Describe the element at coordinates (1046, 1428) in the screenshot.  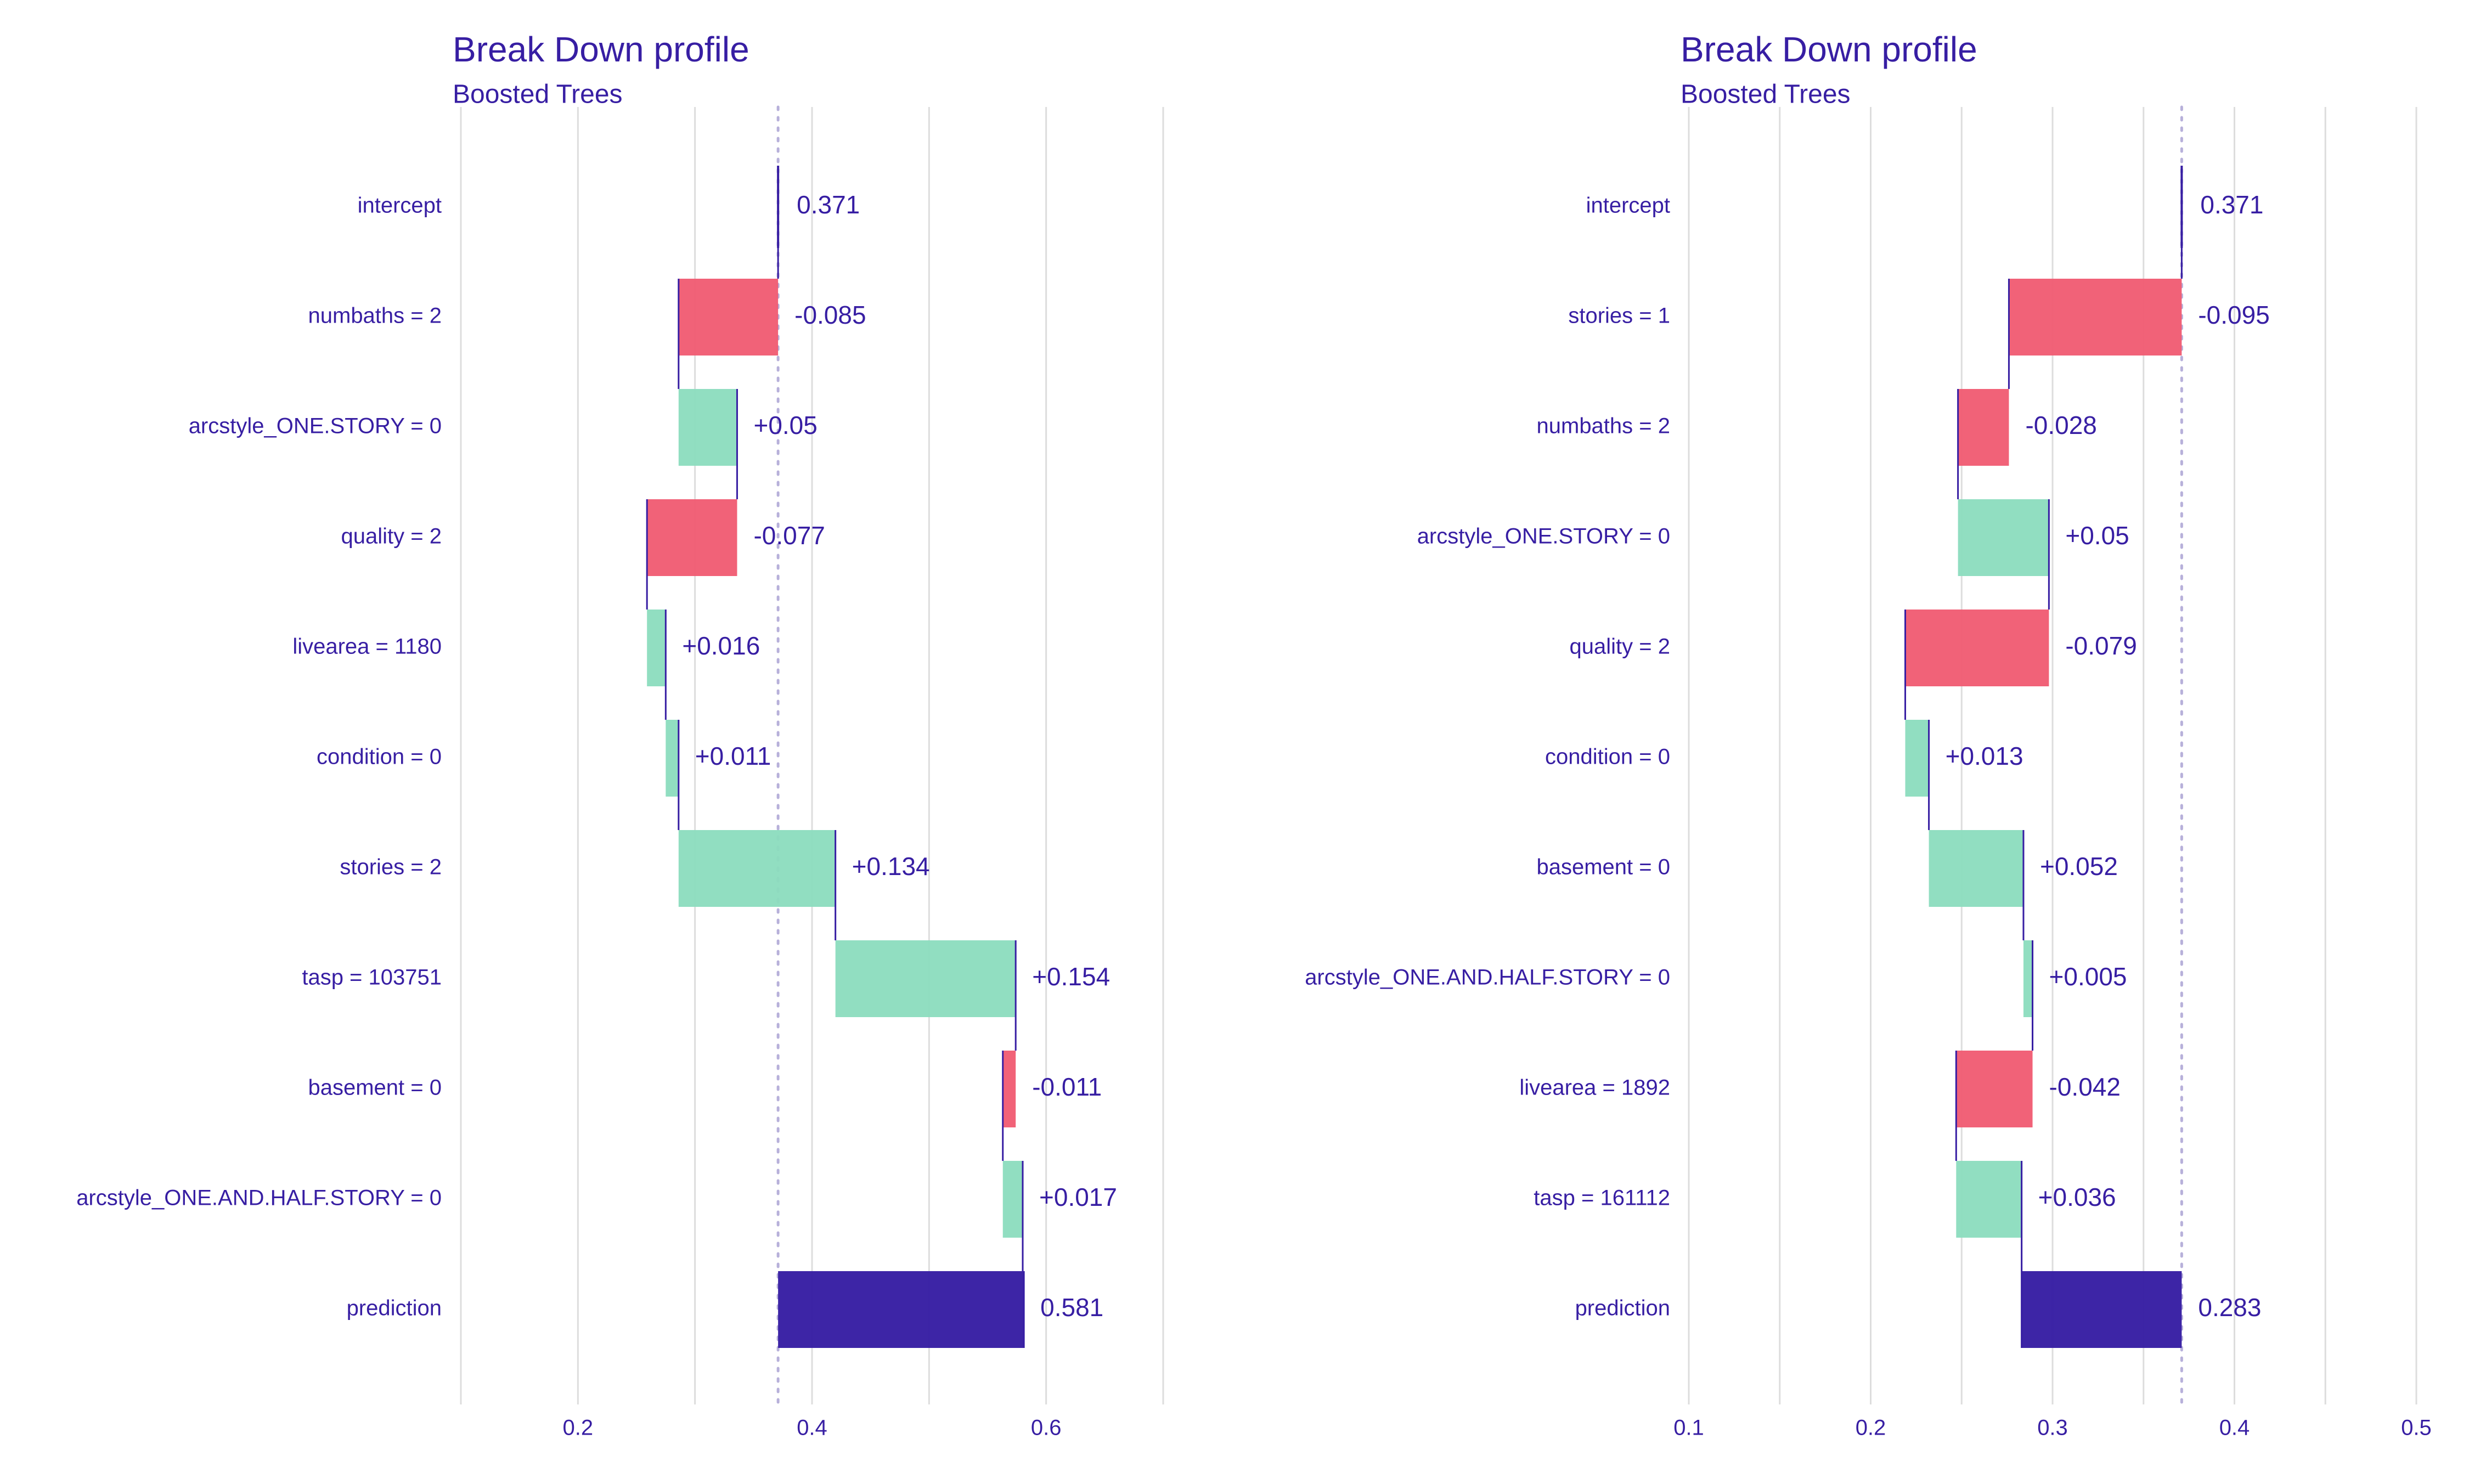
I see `x-tick-label: 0.6` at that location.